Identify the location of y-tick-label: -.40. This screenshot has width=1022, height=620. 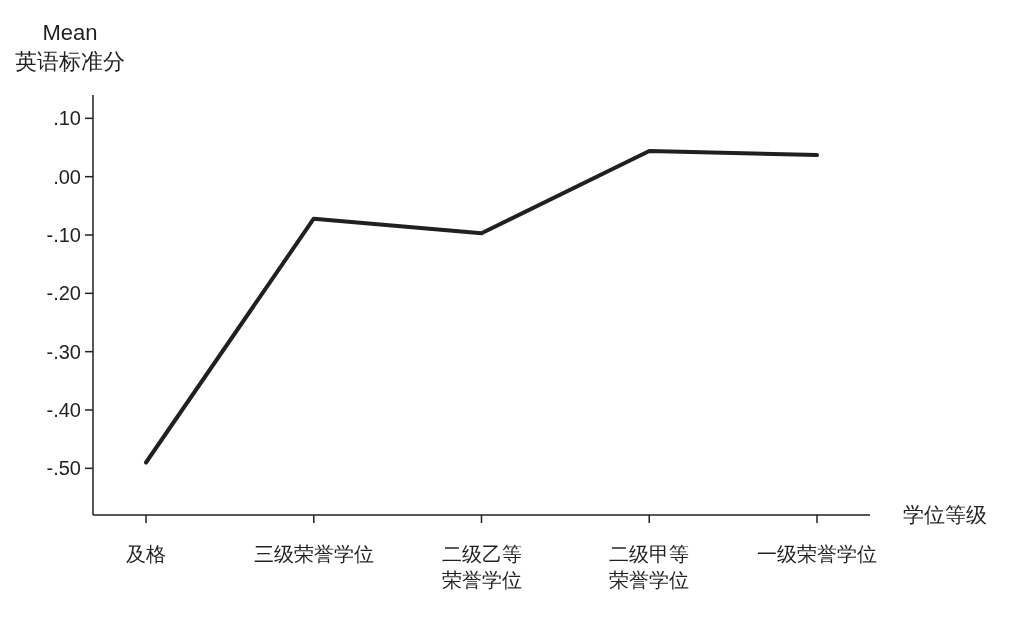
(63, 410).